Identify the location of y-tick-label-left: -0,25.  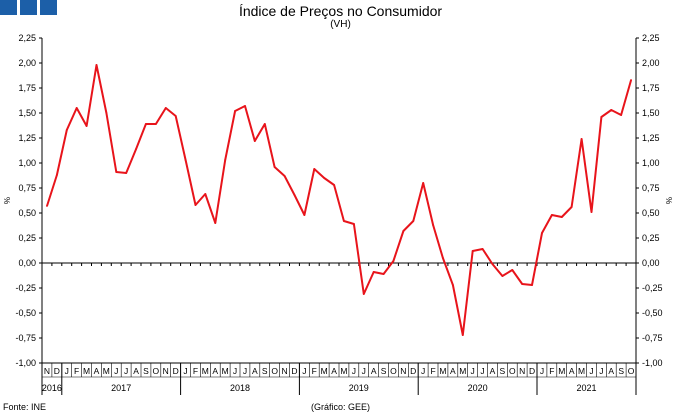
(25, 288).